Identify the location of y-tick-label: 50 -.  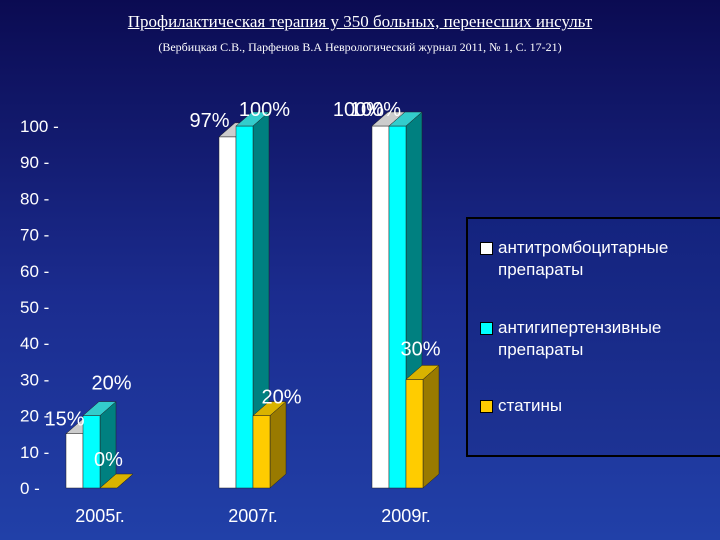
(34, 307).